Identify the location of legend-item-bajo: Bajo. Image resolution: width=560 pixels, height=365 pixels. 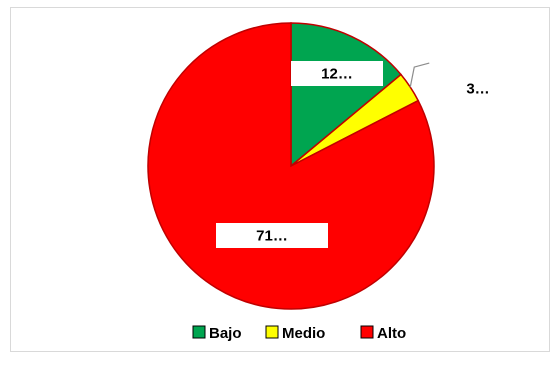
(217, 333).